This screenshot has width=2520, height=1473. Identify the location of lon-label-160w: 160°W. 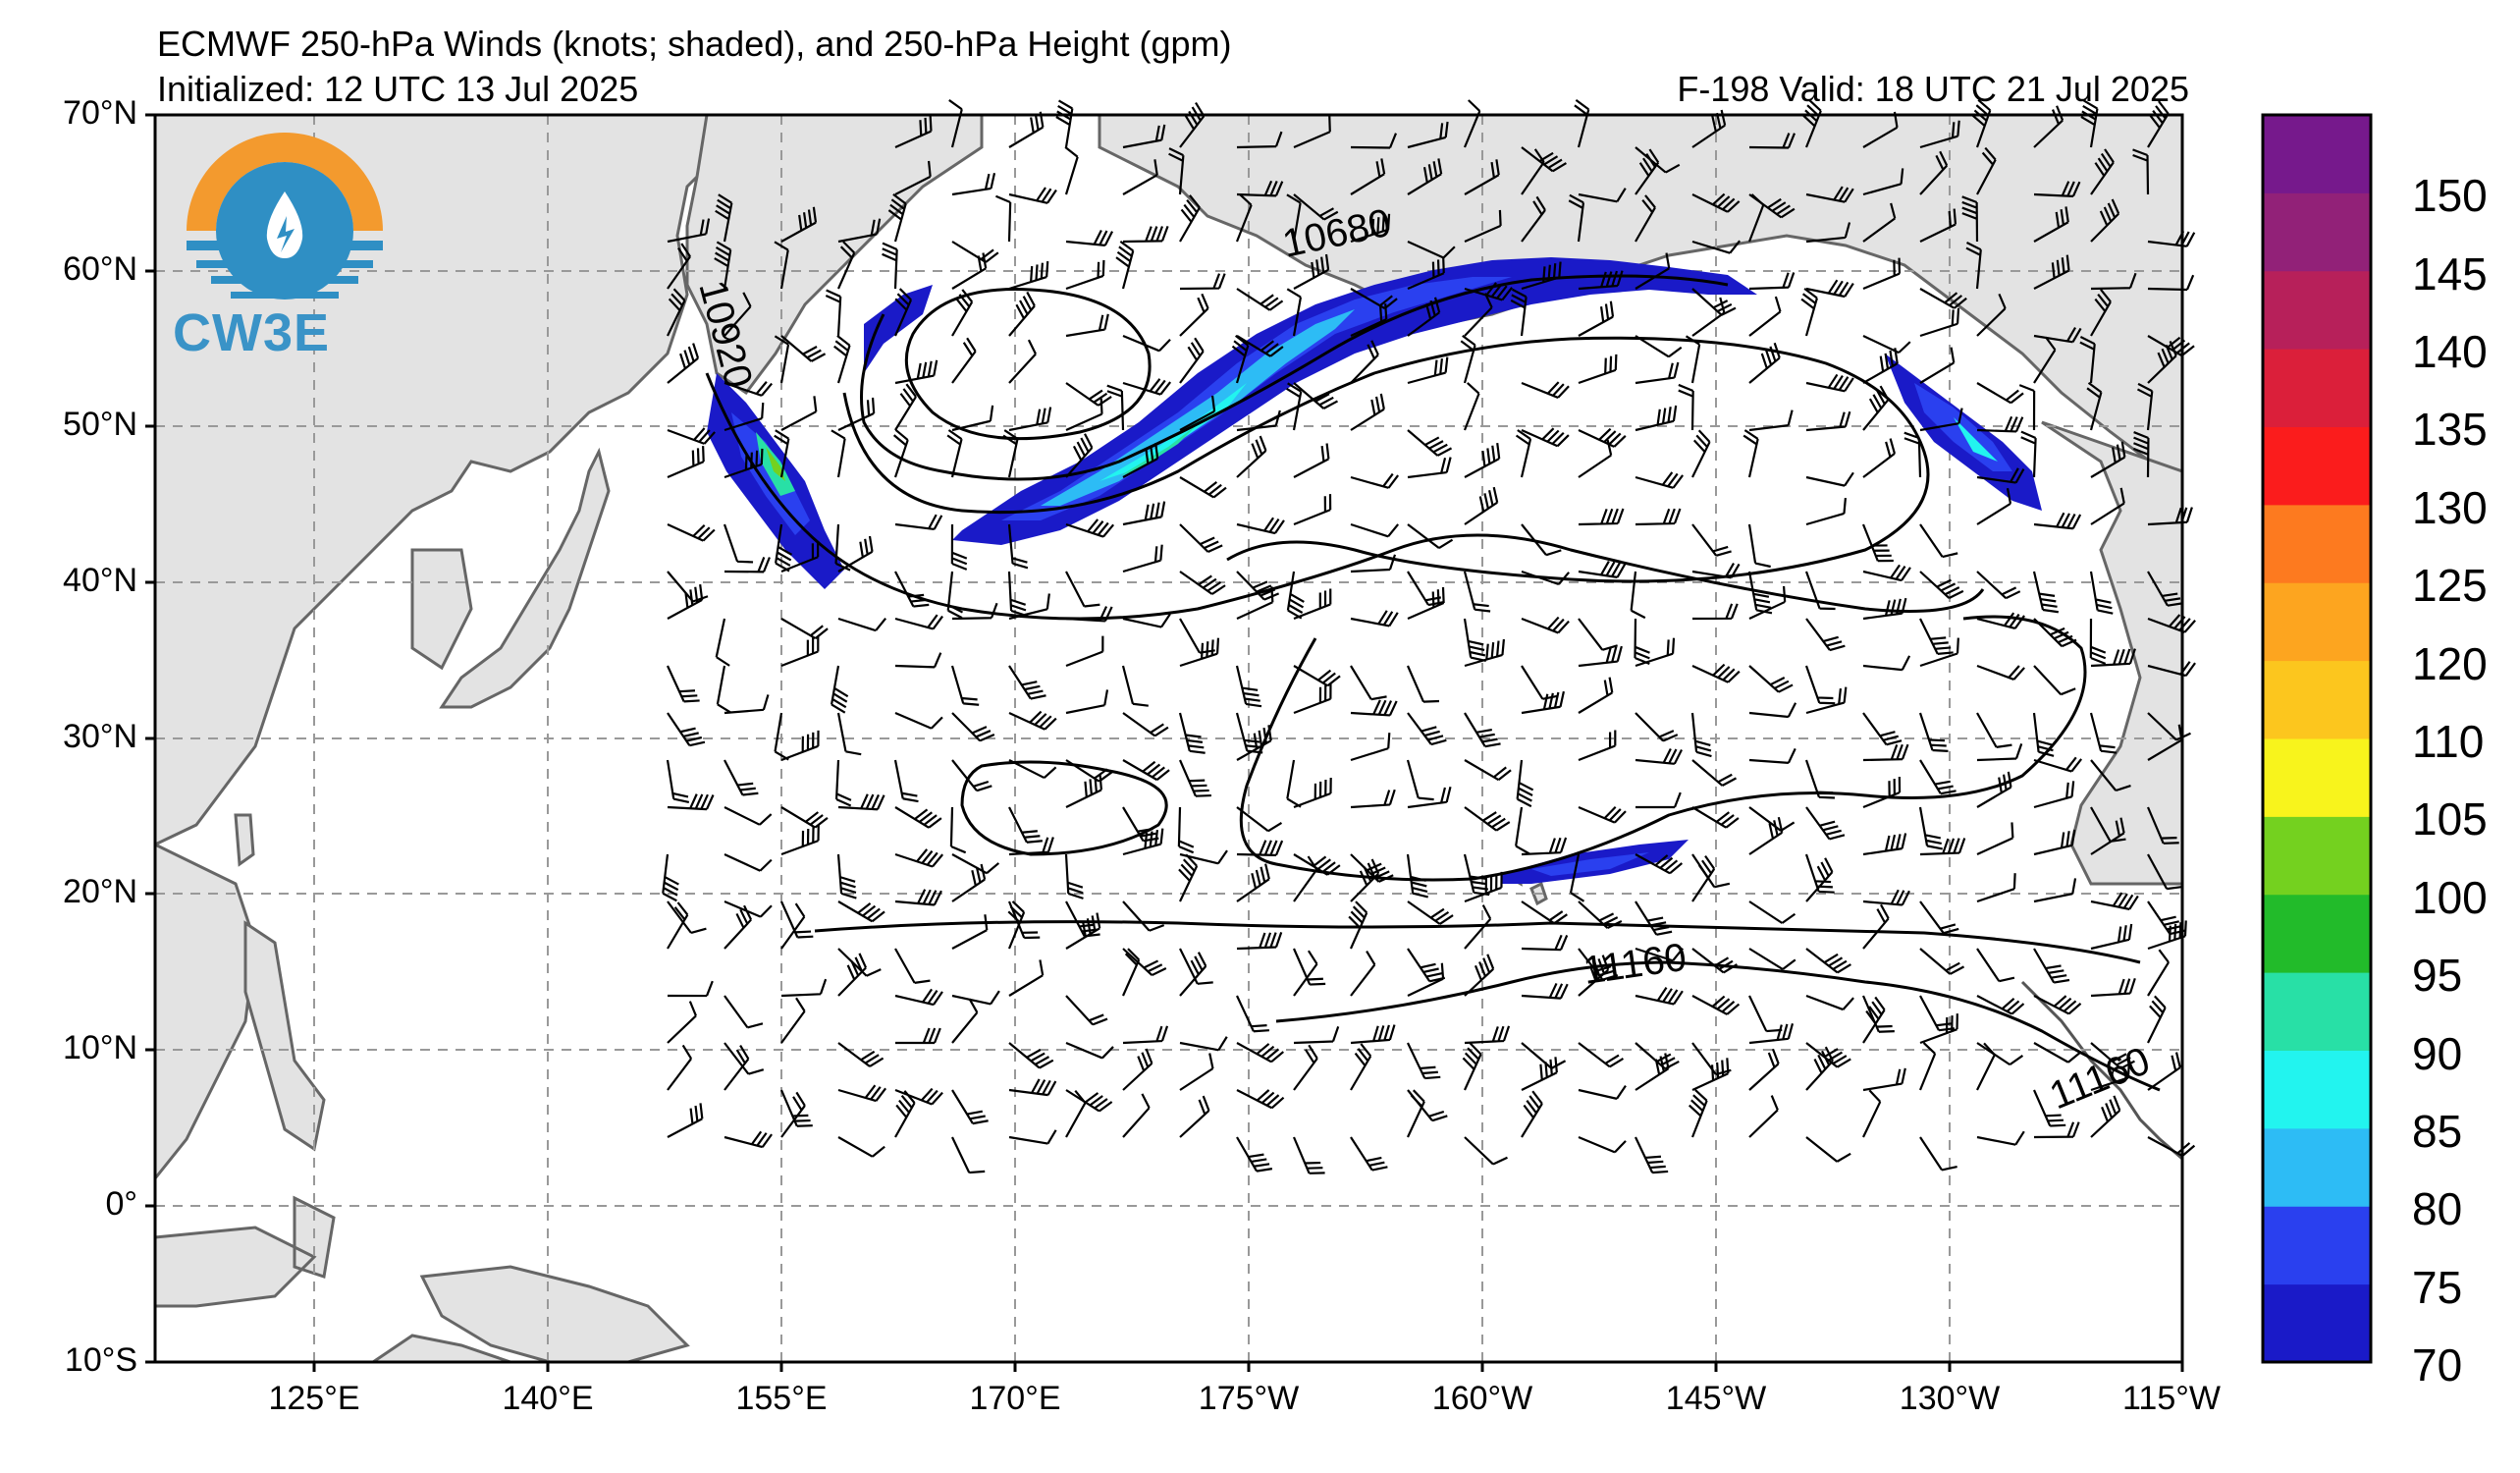
(1482, 1398).